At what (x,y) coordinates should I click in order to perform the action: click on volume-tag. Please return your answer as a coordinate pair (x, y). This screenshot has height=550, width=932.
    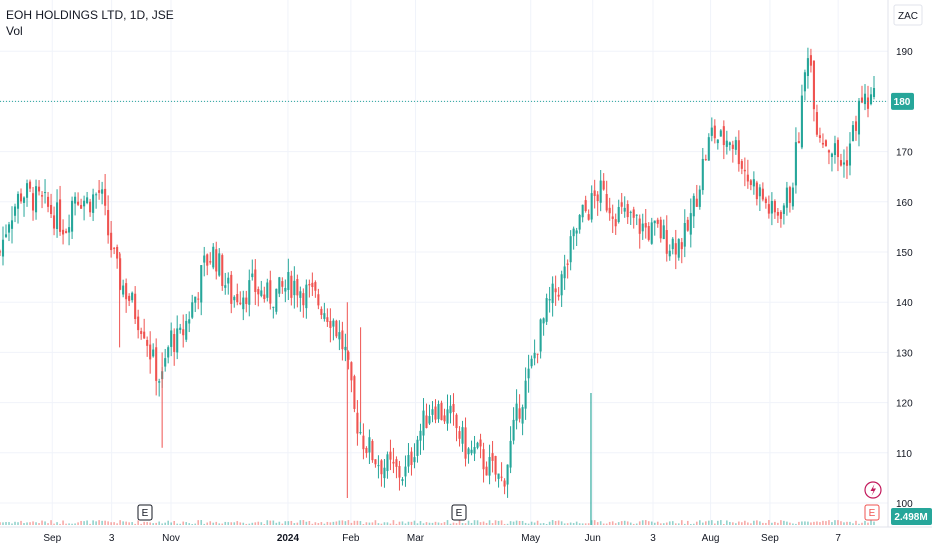
    Looking at the image, I should click on (911, 516).